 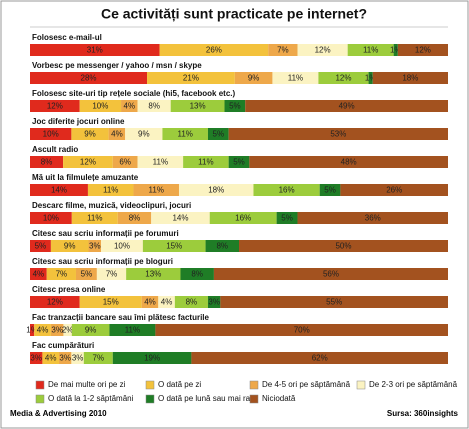 I want to click on value-label: 18%, so click(x=216, y=190).